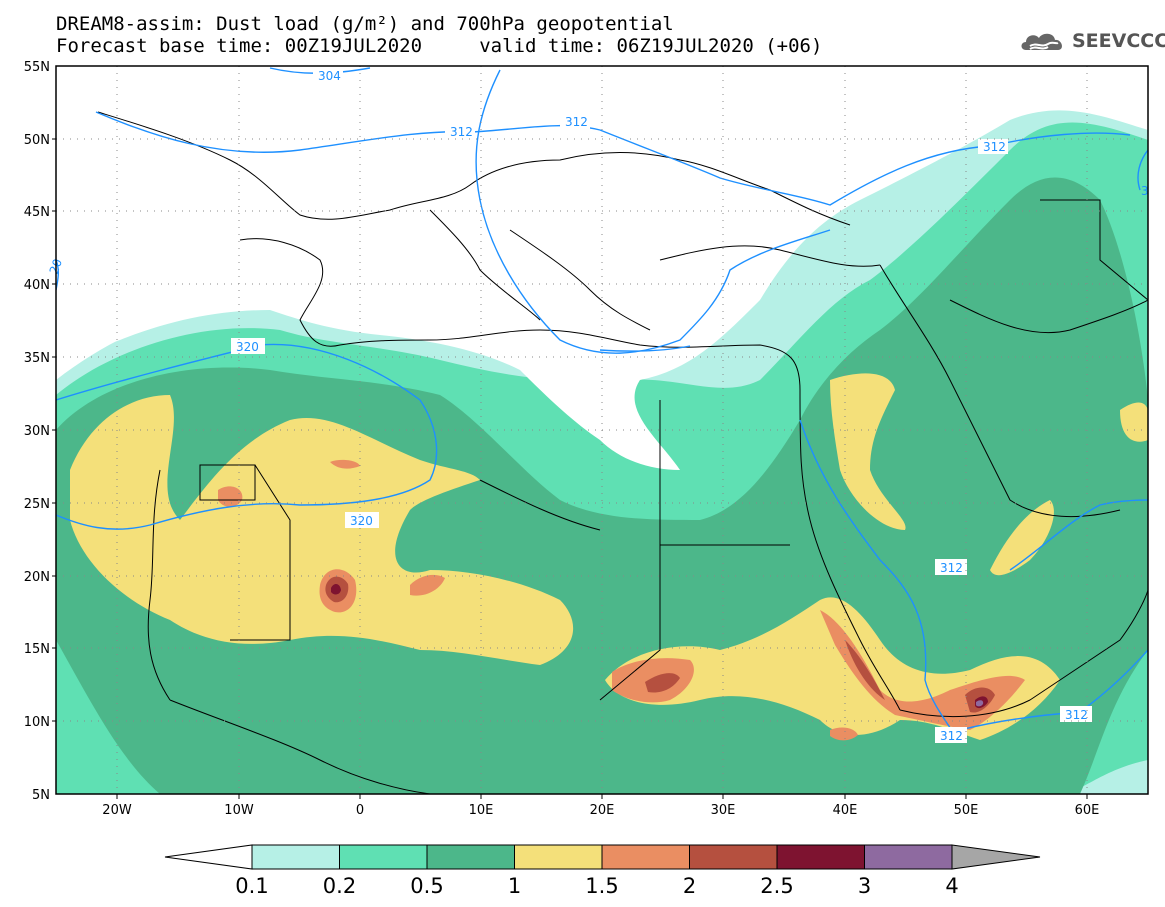 This screenshot has height=907, width=1165. I want to click on lat-label: 5N, so click(41, 795).